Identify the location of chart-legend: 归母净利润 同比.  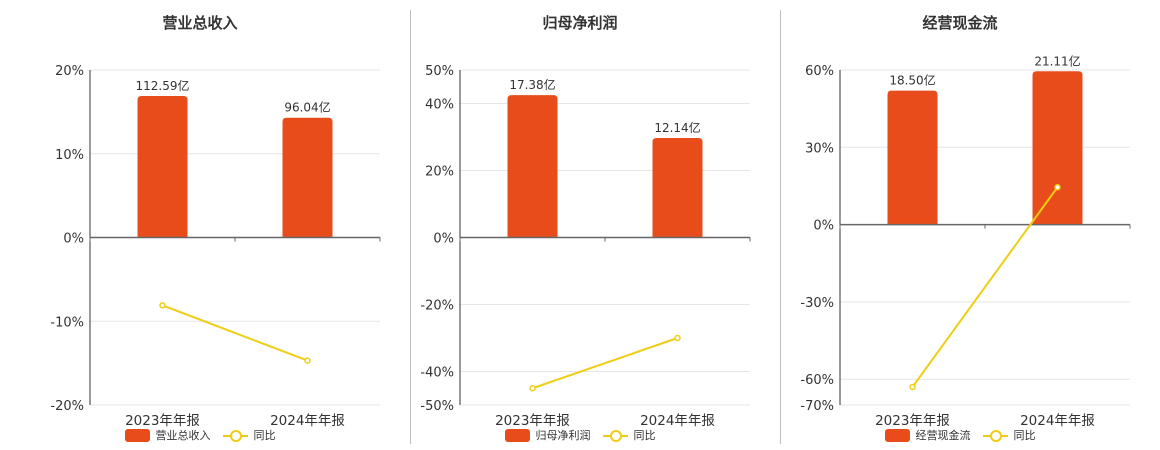
(580, 435).